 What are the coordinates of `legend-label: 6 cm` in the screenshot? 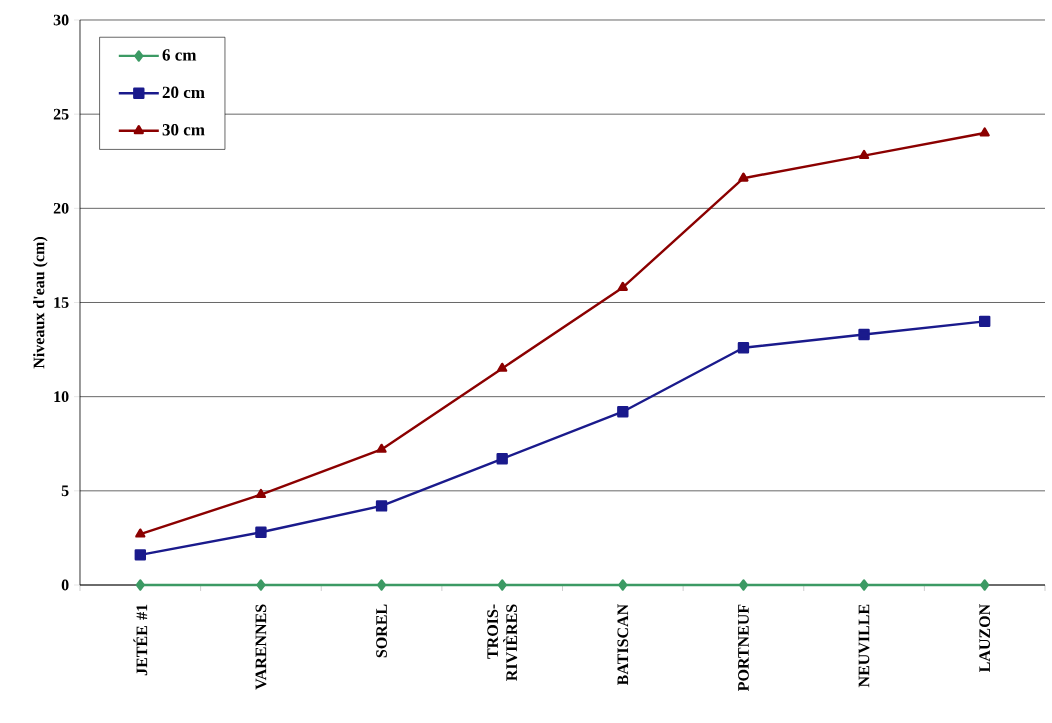 It's located at (179, 55).